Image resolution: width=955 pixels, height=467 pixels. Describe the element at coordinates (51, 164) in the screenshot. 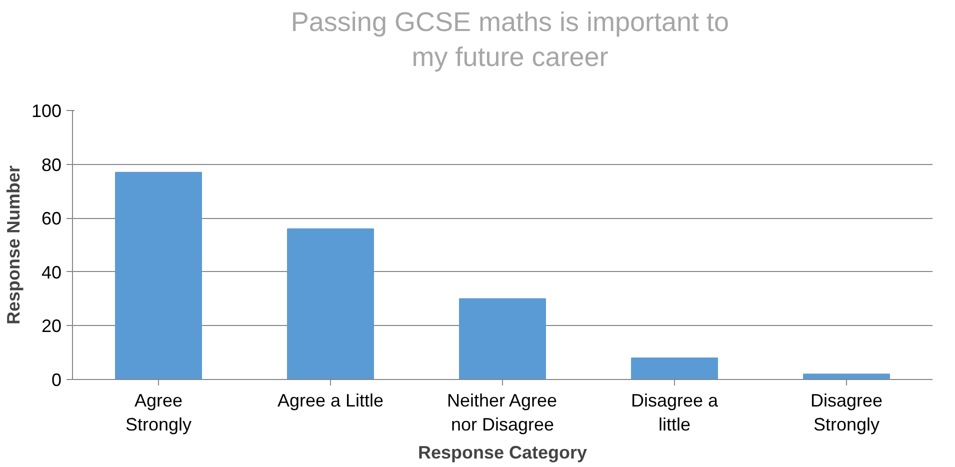

I see `y-tick-label: 80` at that location.